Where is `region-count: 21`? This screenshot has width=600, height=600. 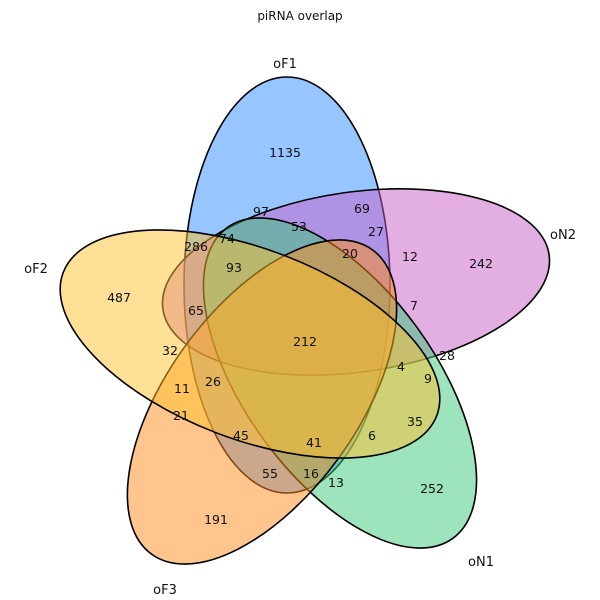
region-count: 21 is located at coordinates (181, 415).